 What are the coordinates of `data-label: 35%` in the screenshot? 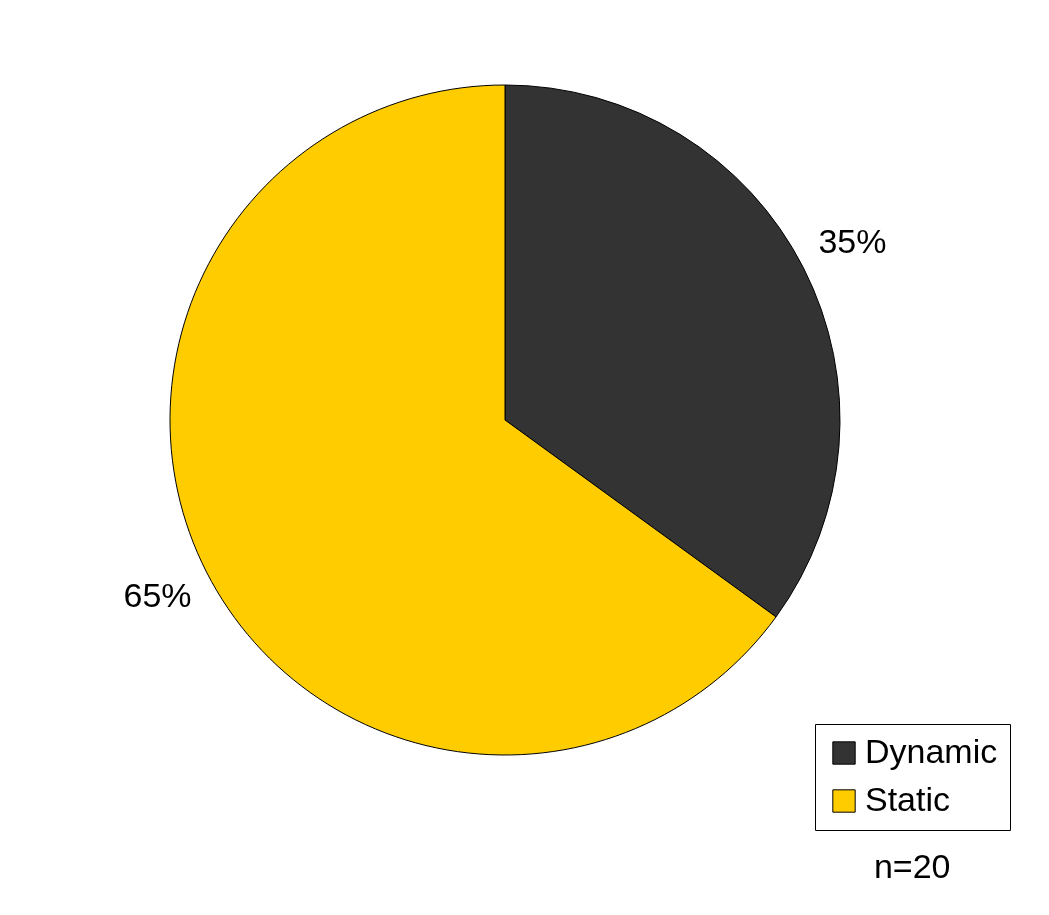 It's located at (852, 240).